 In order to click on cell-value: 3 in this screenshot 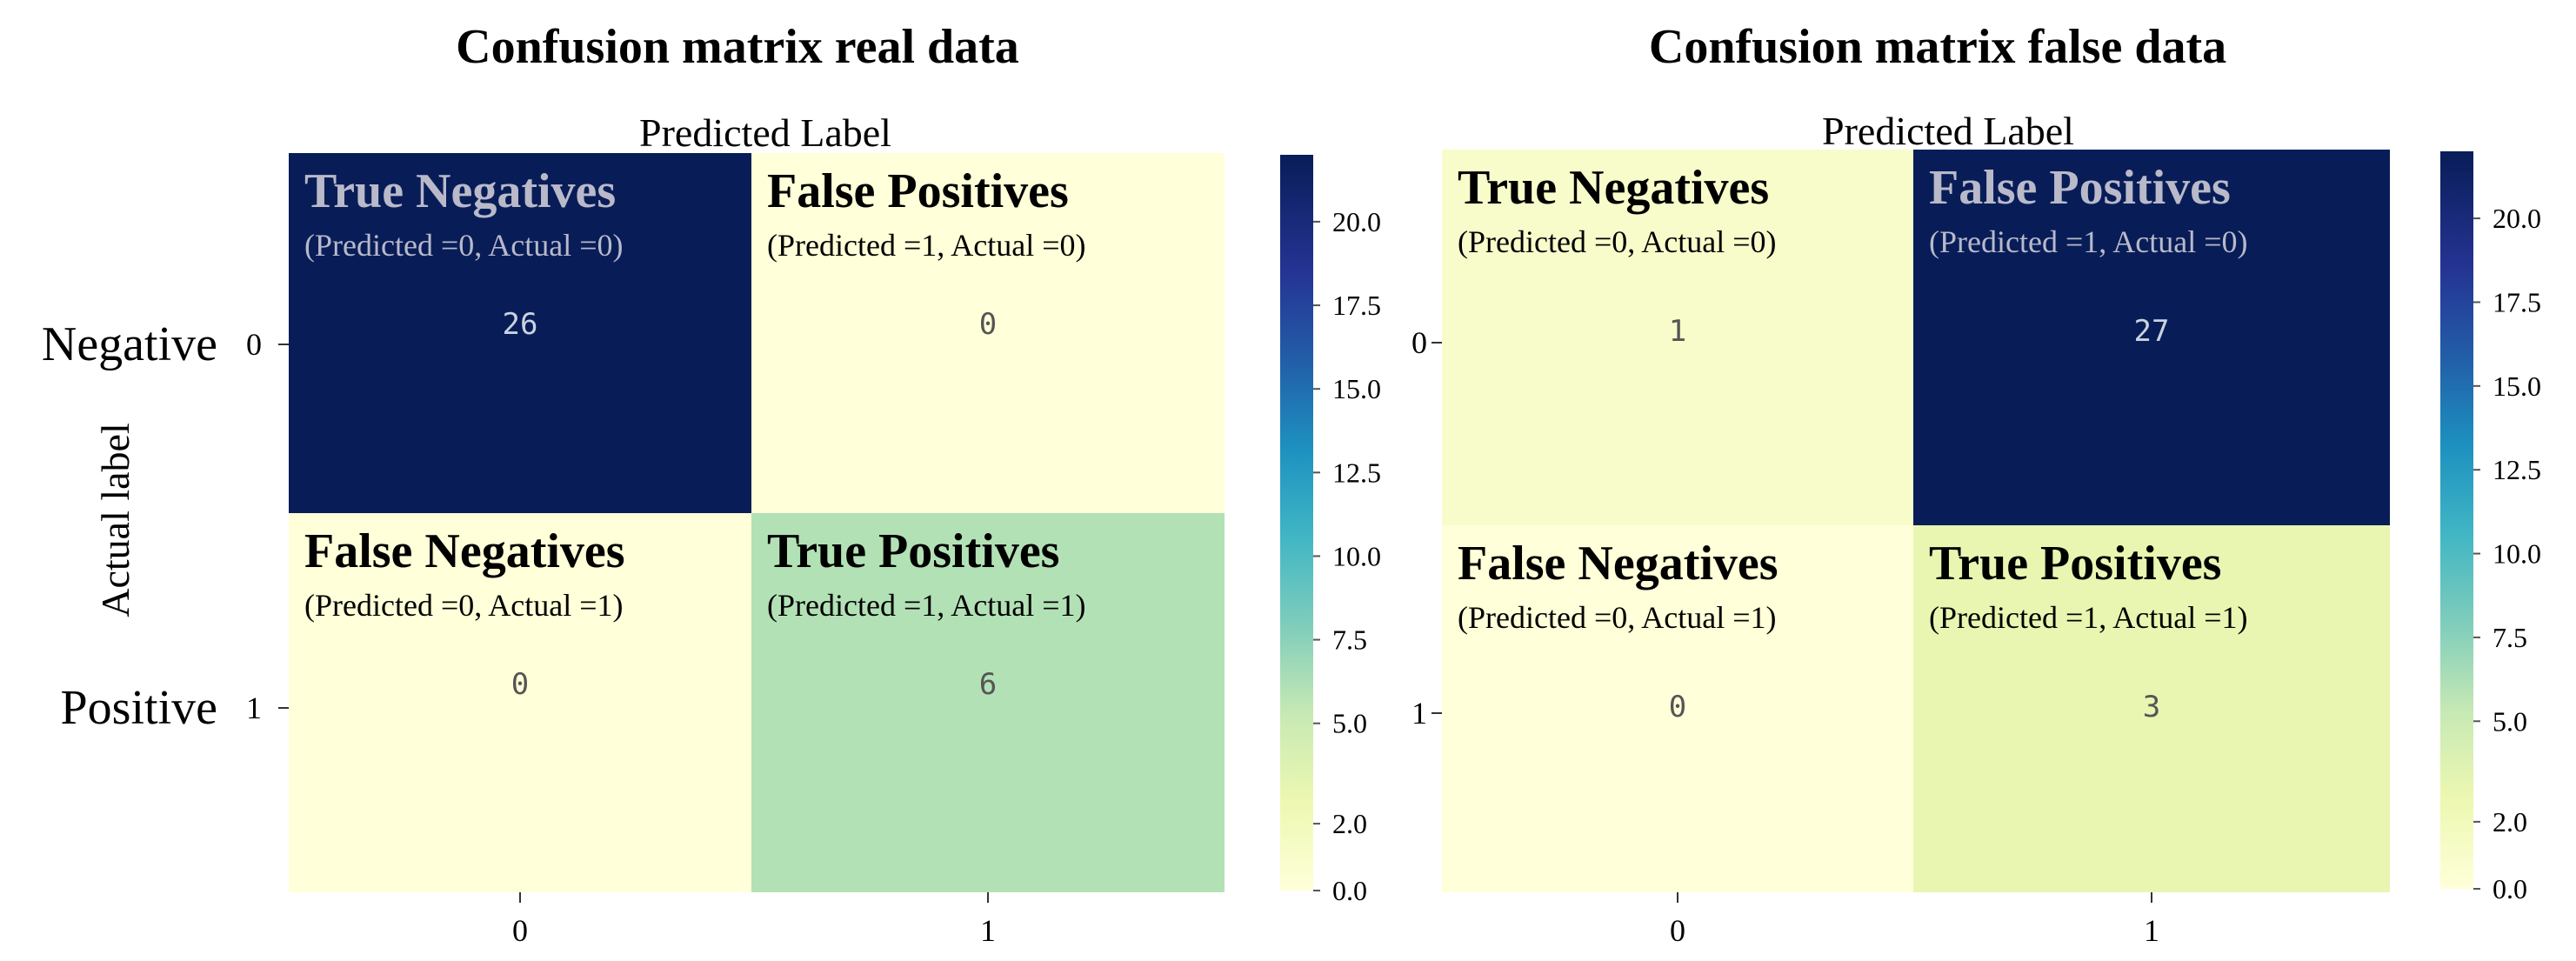, I will do `click(2151, 707)`.